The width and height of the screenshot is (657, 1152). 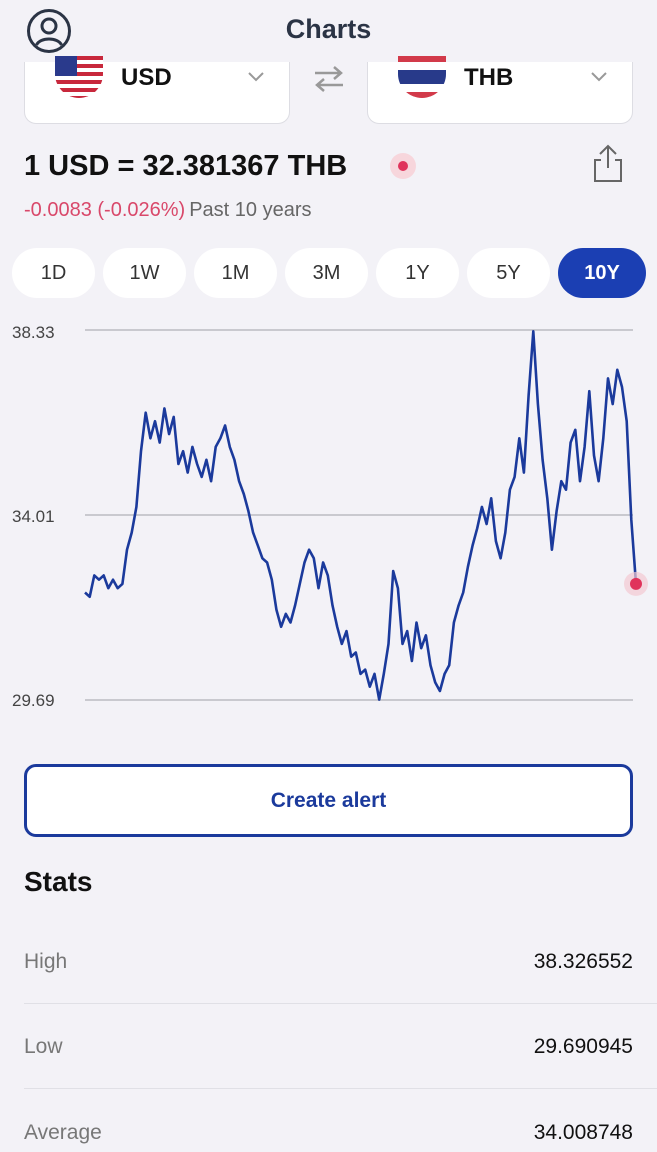 I want to click on to-currency-selector: THB, so click(x=500, y=90).